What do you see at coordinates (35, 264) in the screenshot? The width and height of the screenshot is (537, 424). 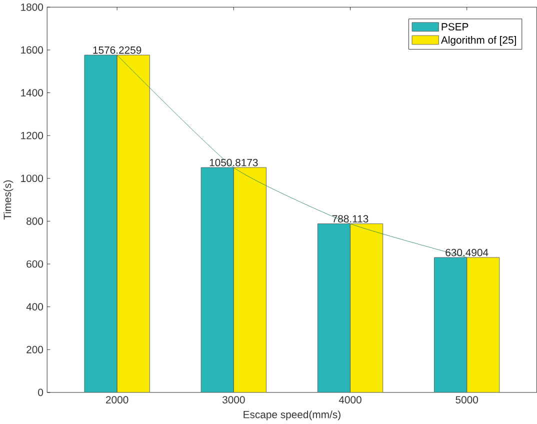 I see `y-tick-label: 600` at bounding box center [35, 264].